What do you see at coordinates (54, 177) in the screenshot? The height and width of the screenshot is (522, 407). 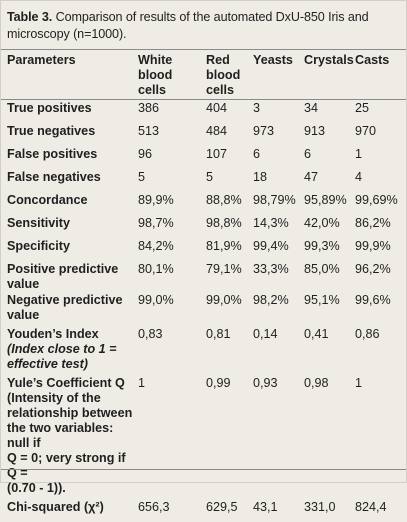 I see `parameter-name: False negatives` at bounding box center [54, 177].